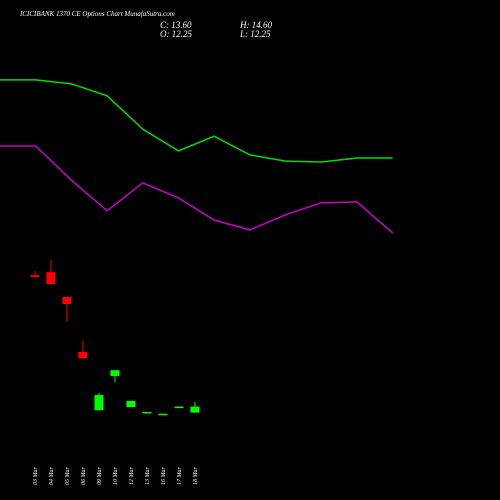 The image size is (500, 500). What do you see at coordinates (255, 25) in the screenshot?
I see `info-high: H: 14.60` at bounding box center [255, 25].